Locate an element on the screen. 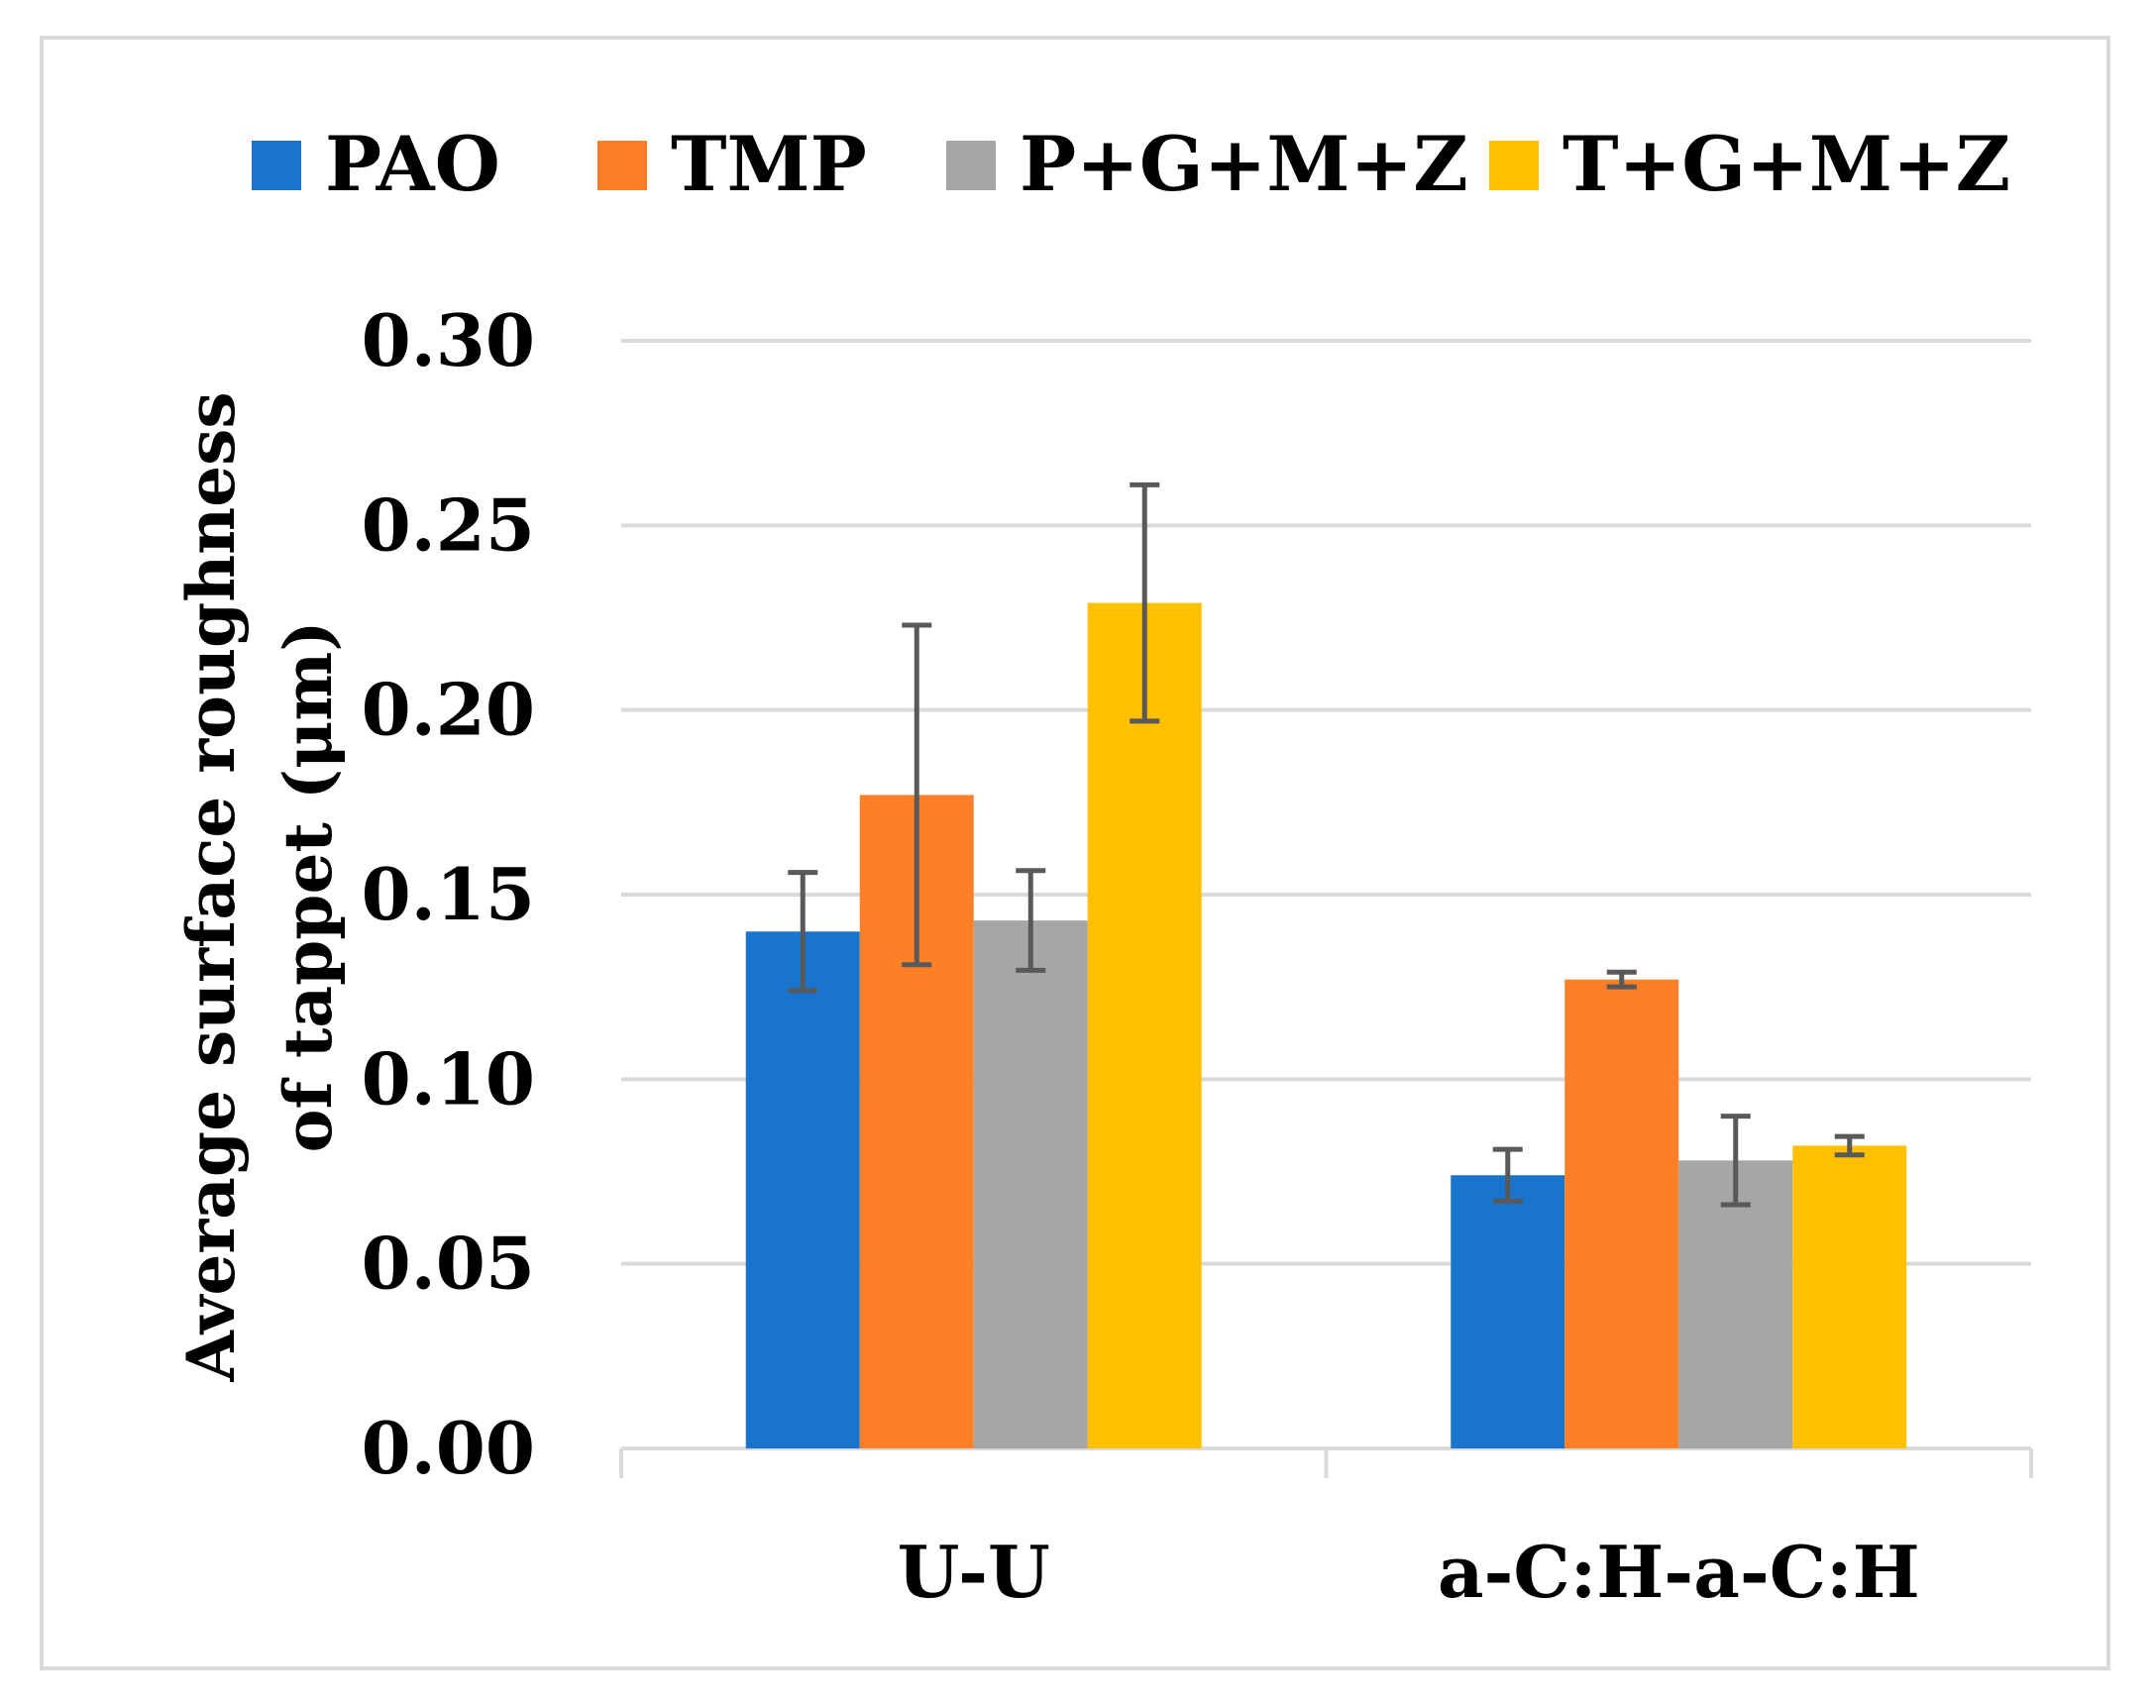  legend-item: TMP is located at coordinates (732, 164).